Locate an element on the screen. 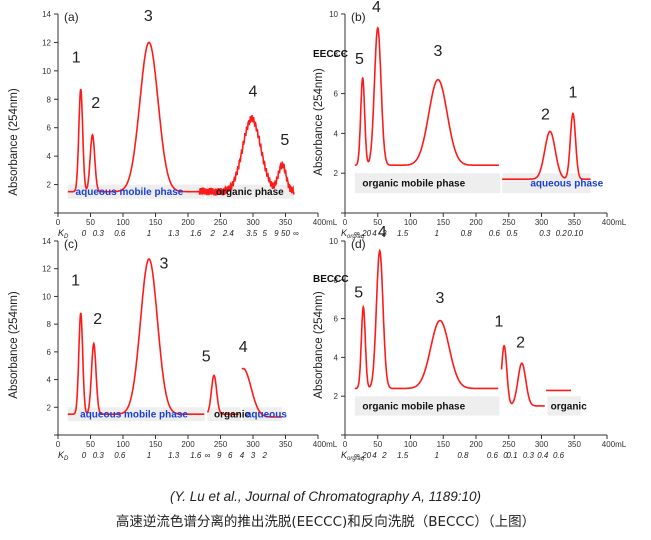 The width and height of the screenshot is (651, 540). figure-title-caption: 高速逆流色谱分离的推出洗脱(EECCC)和反向洗脱（BECCC）（上图） is located at coordinates (325, 522).